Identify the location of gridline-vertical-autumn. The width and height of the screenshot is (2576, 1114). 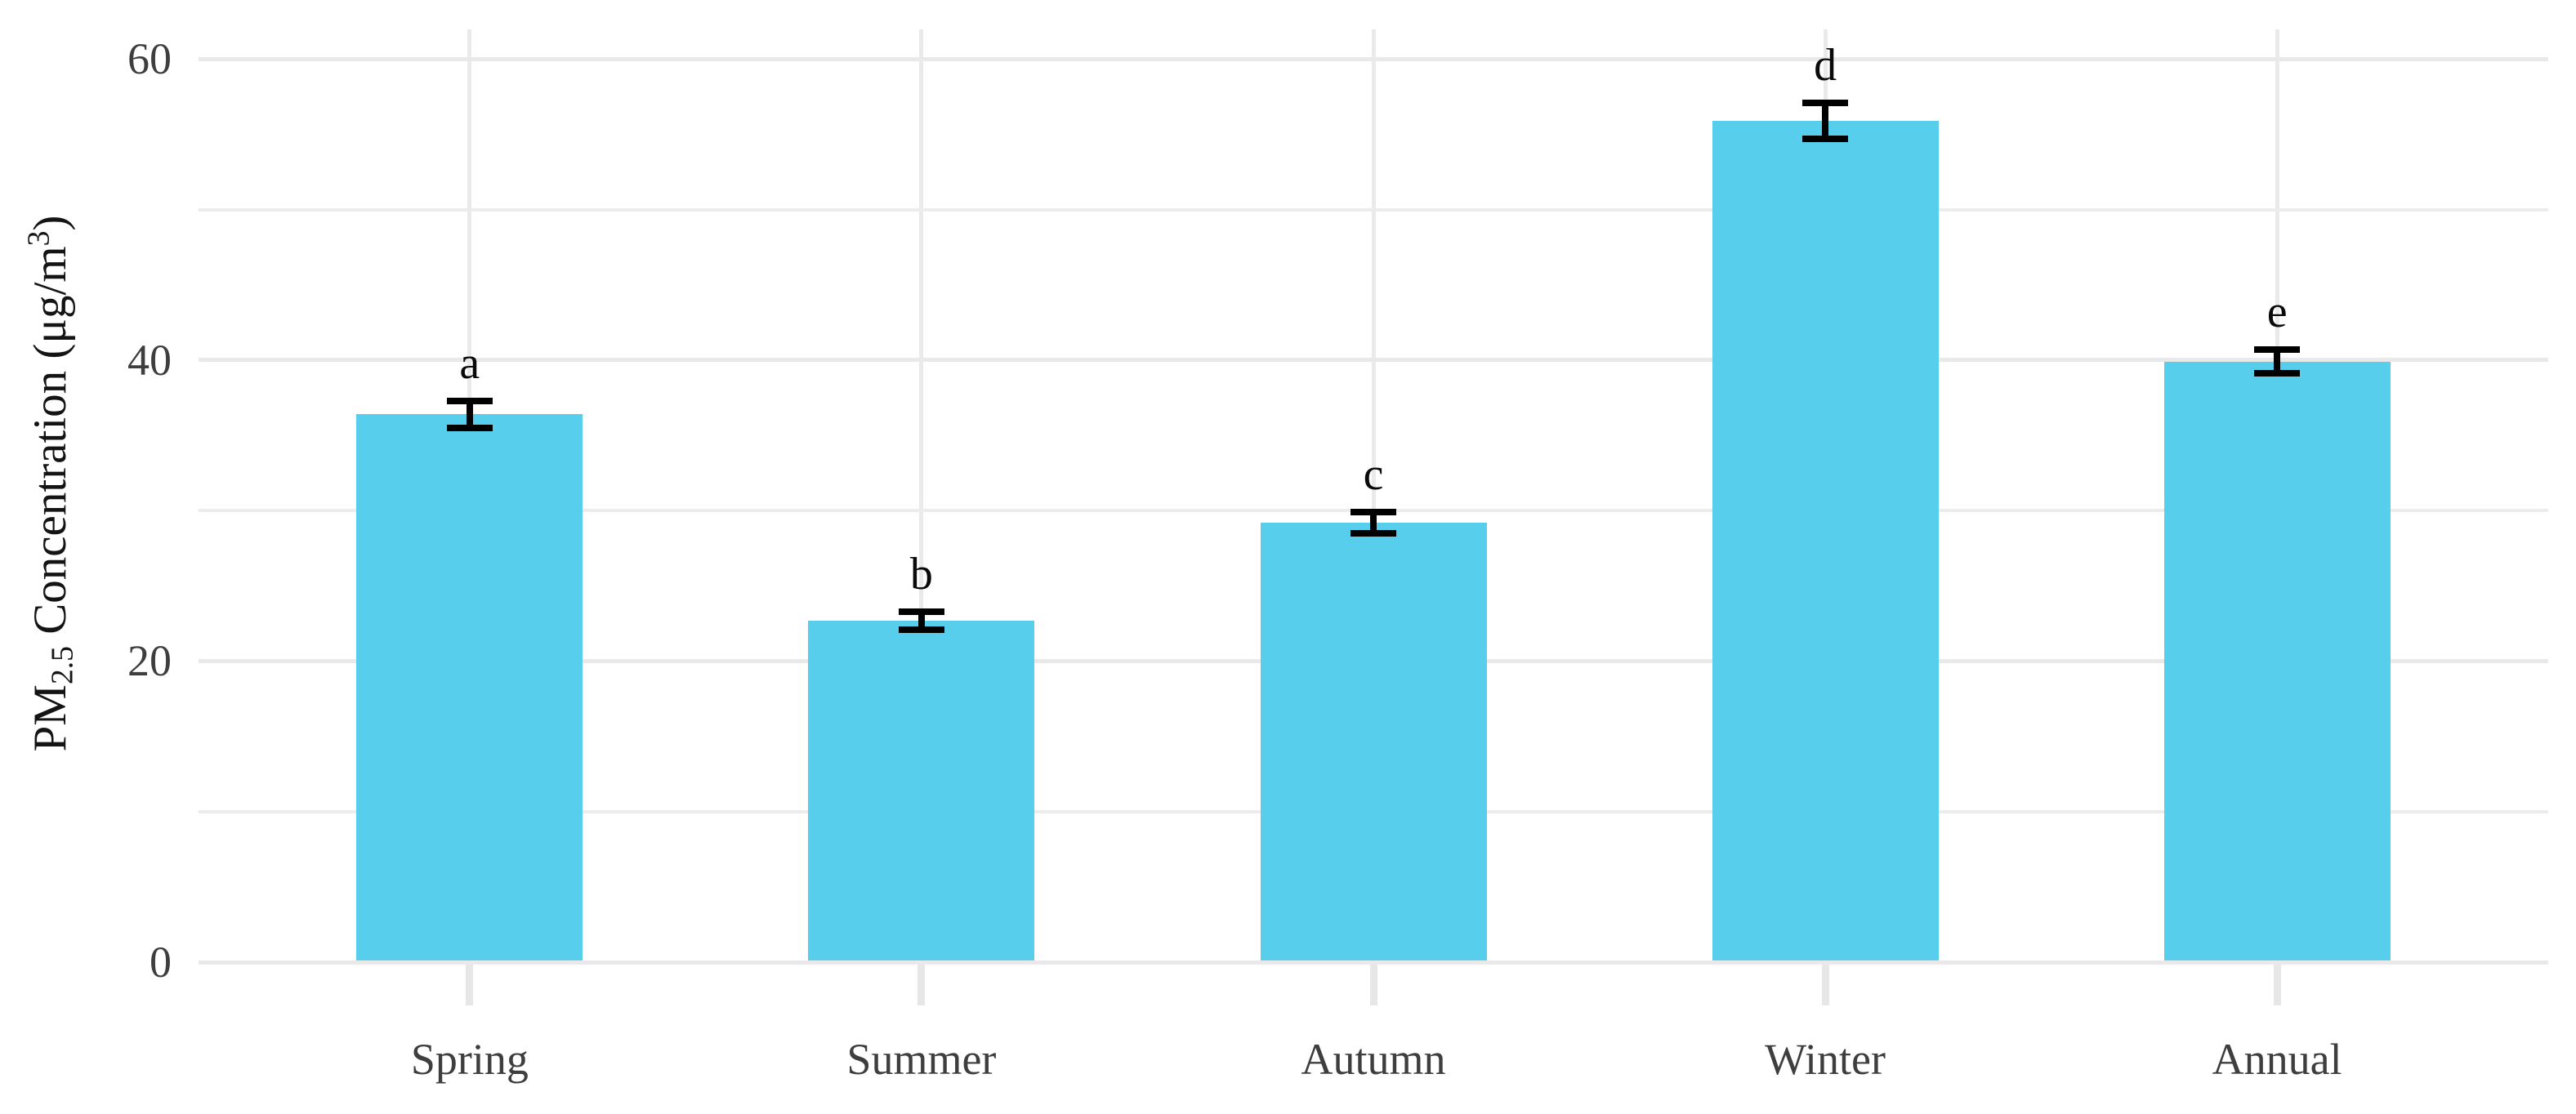
(1374, 495).